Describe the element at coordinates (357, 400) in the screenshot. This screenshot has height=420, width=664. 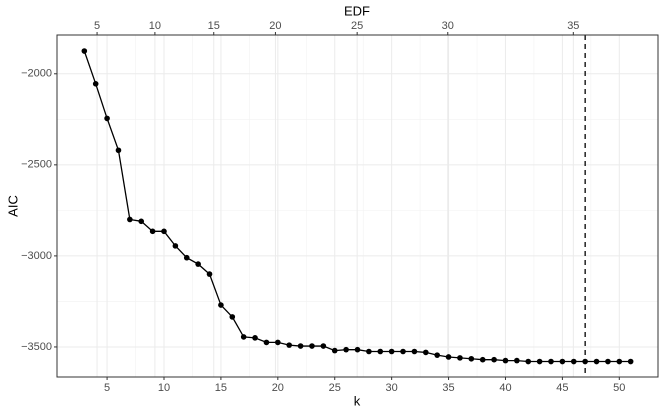
I see `x-axis-title: k` at that location.